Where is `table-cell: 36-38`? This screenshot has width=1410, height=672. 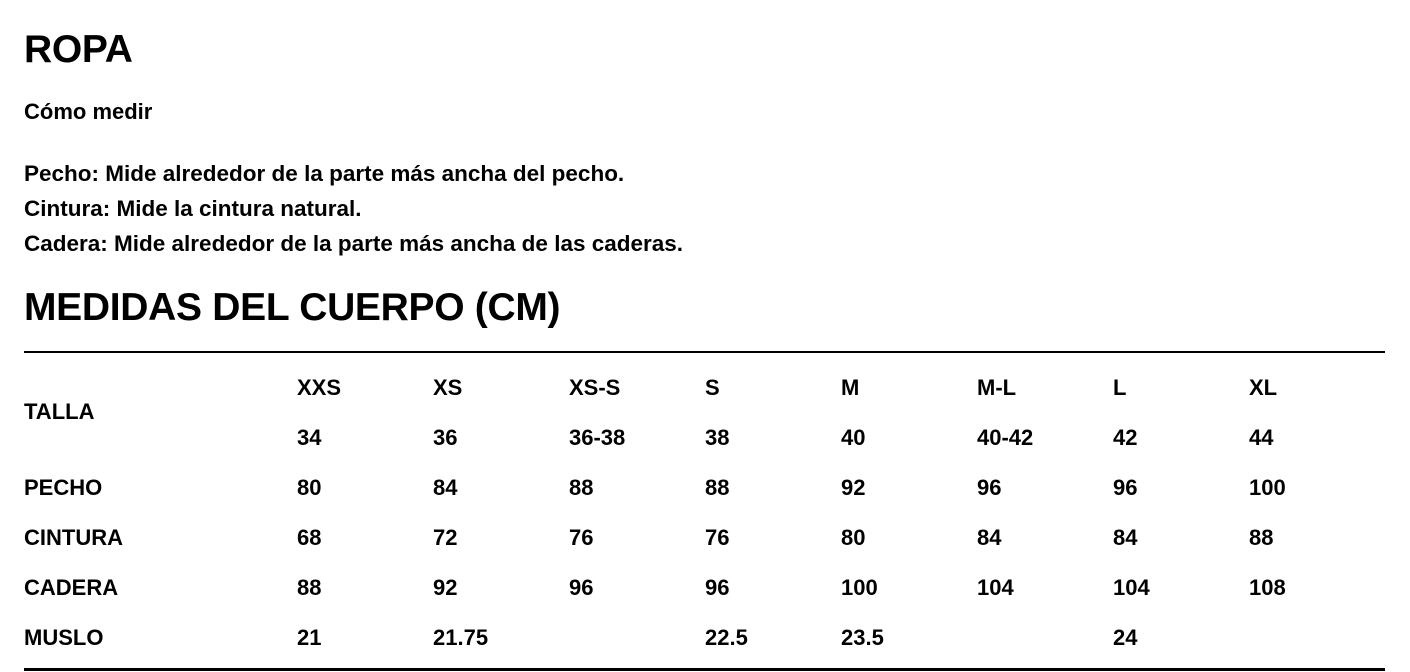
table-cell: 36-38 is located at coordinates (597, 437).